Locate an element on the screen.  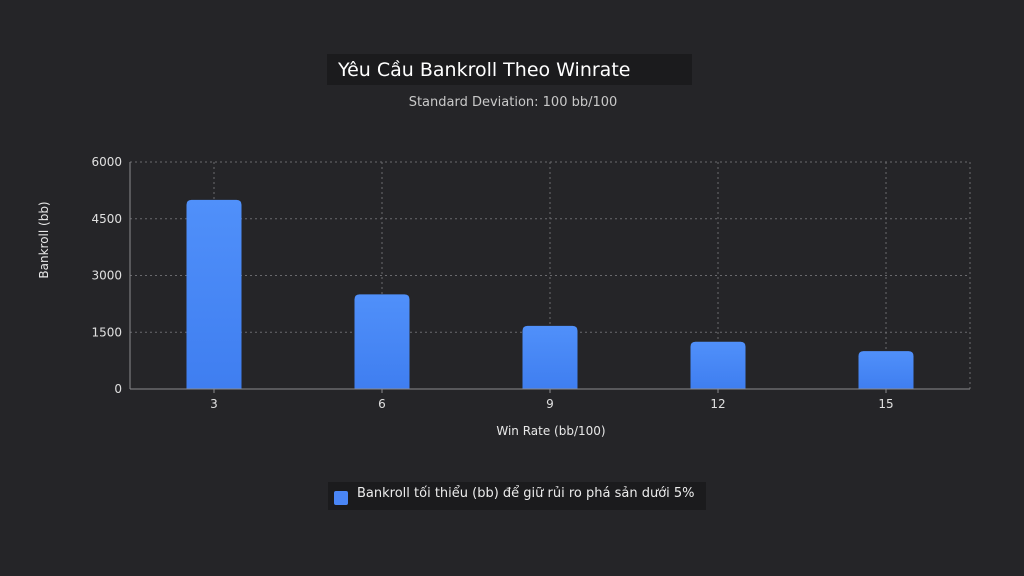
x-tick-label: 3 is located at coordinates (214, 404).